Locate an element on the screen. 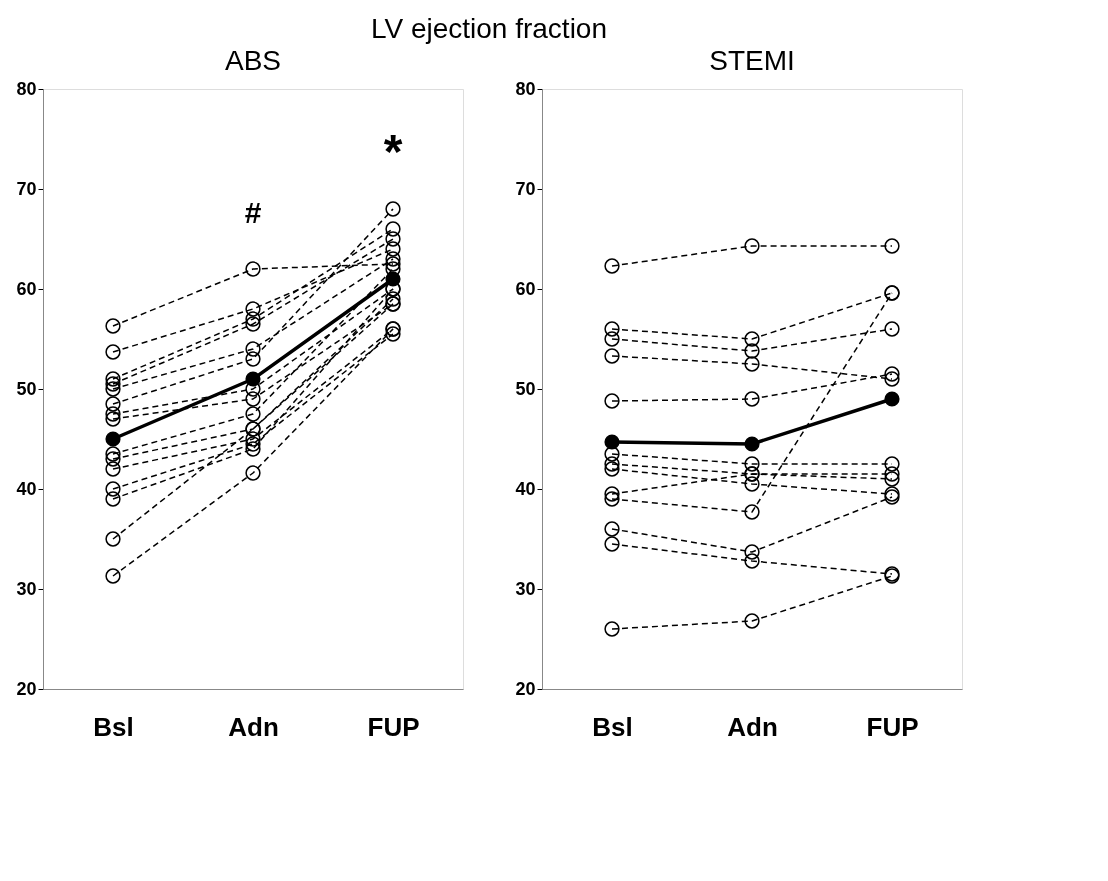  chart-title: LV ejection fraction is located at coordinates (489, 28).